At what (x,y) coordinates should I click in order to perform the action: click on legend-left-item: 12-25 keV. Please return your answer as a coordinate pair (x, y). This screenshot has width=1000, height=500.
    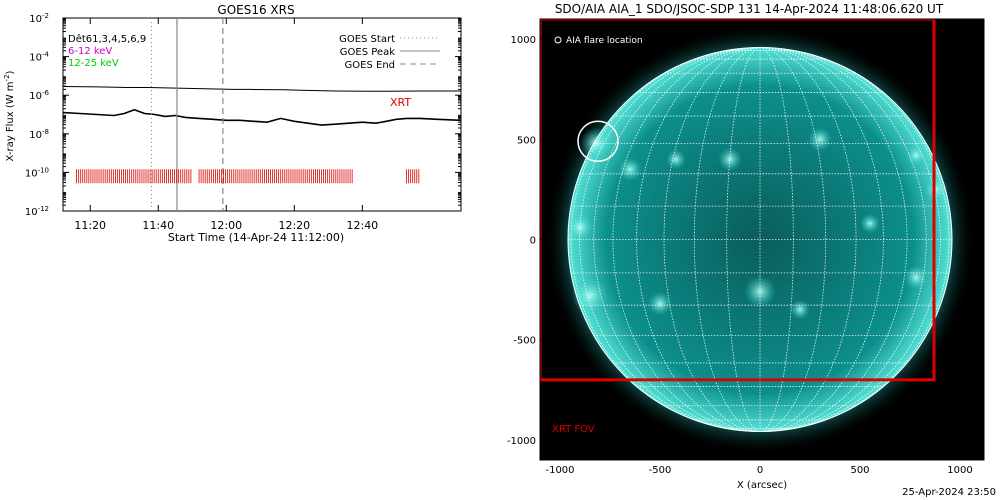
    Looking at the image, I should click on (93, 63).